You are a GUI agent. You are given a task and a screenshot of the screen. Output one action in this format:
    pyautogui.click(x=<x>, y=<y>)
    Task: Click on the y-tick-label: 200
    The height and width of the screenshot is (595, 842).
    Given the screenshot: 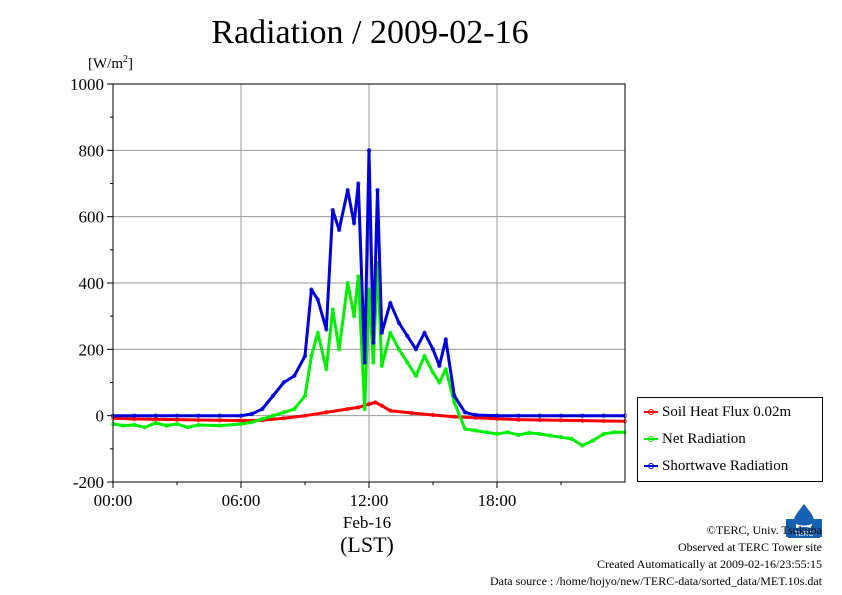 What is the action you would take?
    pyautogui.click(x=92, y=349)
    